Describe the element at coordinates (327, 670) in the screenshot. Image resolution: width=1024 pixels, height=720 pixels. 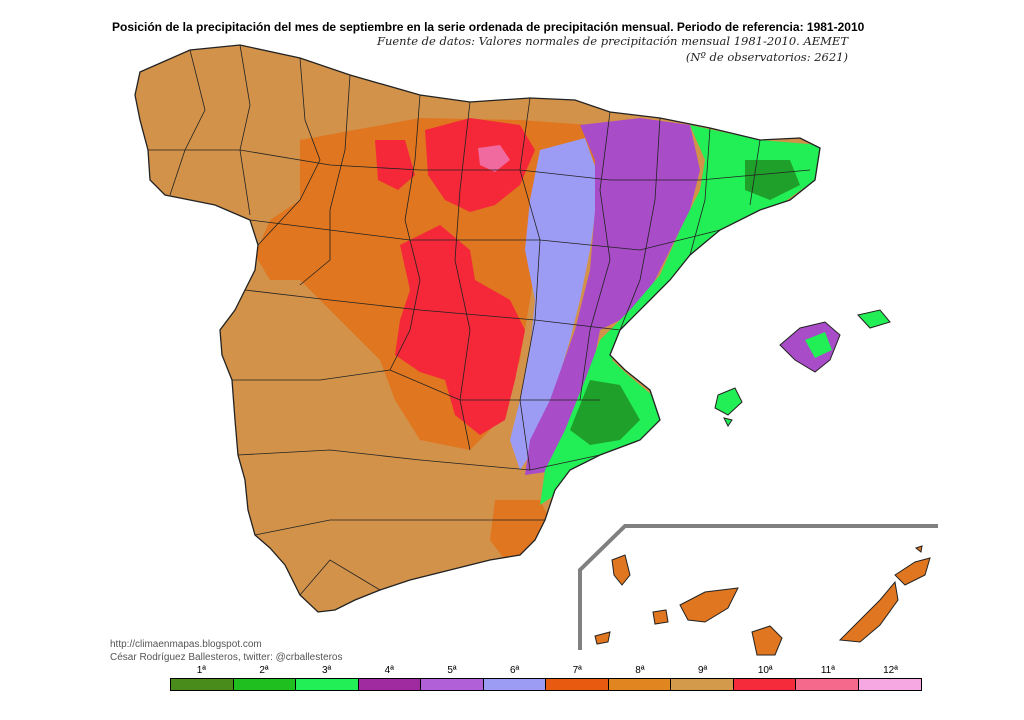
I see `legend-label: 3ª` at that location.